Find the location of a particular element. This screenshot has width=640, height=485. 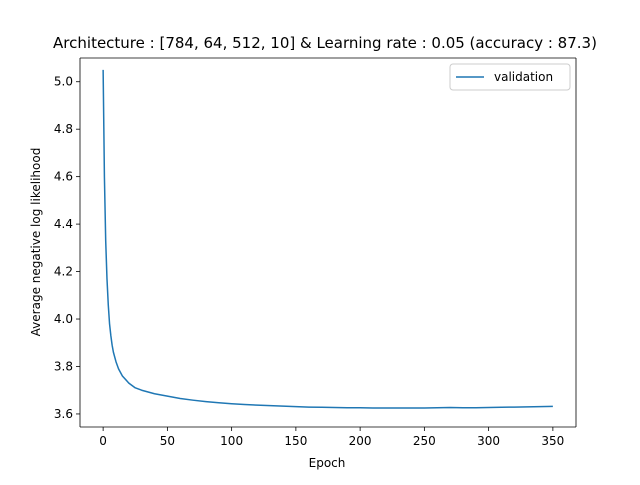

legend-box is located at coordinates (510, 77).